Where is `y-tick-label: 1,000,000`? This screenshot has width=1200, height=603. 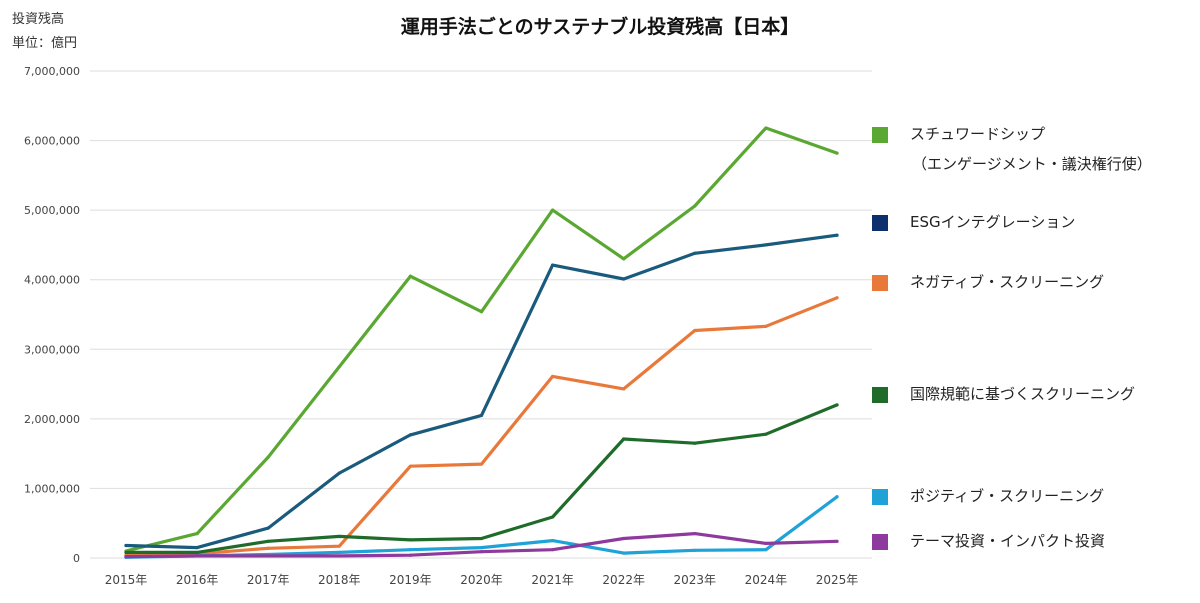 y-tick-label: 1,000,000 is located at coordinates (52, 488).